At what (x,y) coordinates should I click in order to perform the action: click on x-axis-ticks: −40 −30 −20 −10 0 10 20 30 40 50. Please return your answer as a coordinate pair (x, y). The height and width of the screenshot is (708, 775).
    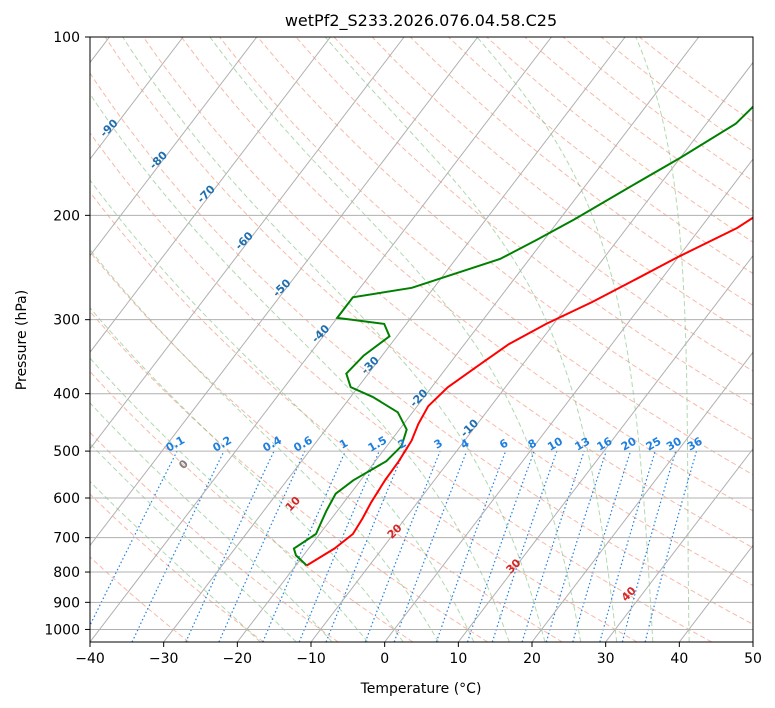
    Looking at the image, I should click on (418, 654).